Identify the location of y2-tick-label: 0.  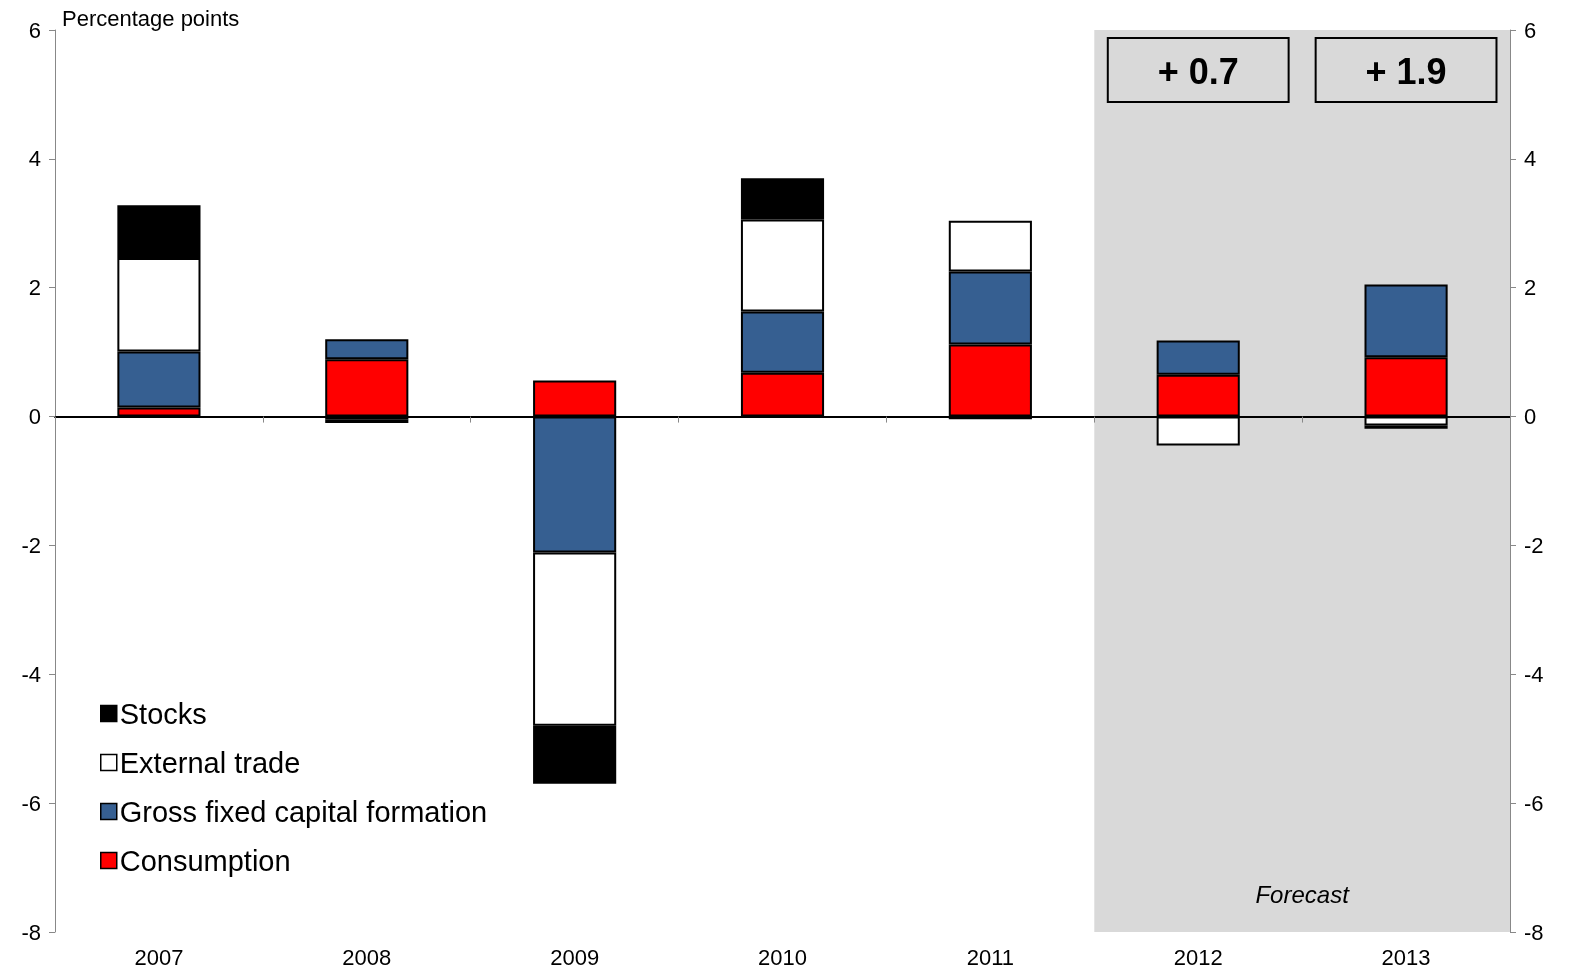
(1530, 417).